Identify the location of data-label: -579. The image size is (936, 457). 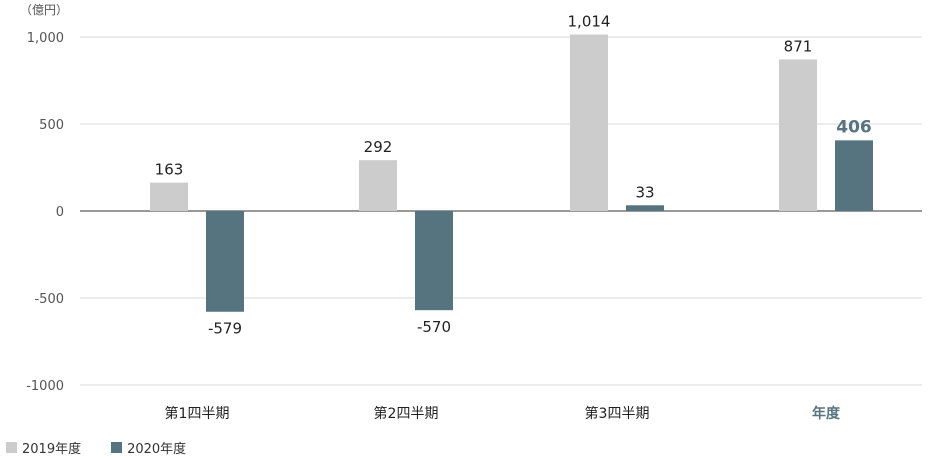
(225, 329).